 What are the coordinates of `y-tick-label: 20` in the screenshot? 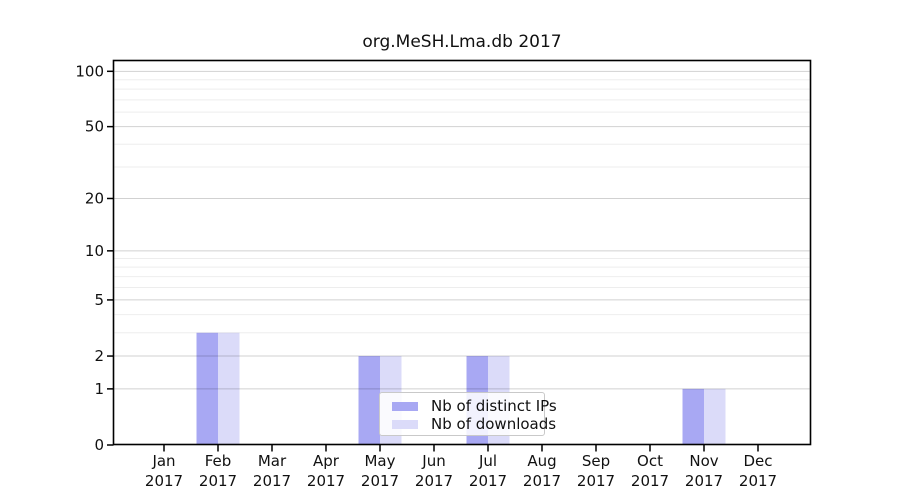 It's located at (94, 198).